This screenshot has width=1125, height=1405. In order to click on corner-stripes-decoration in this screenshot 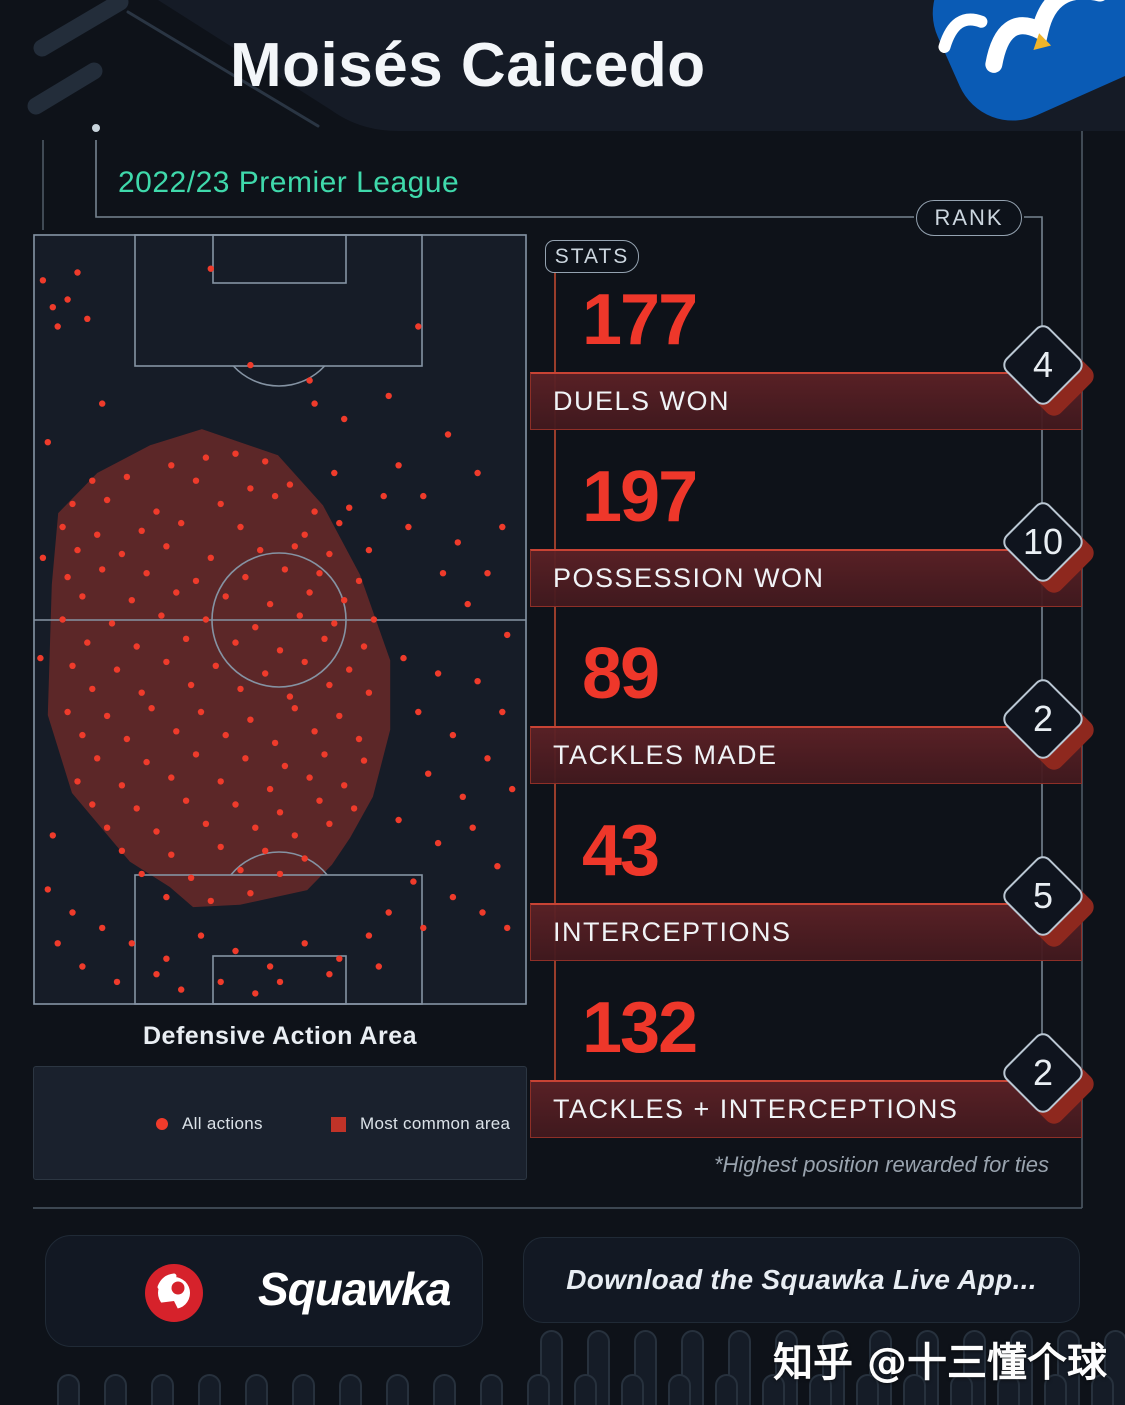, I will do `click(78, 57)`.